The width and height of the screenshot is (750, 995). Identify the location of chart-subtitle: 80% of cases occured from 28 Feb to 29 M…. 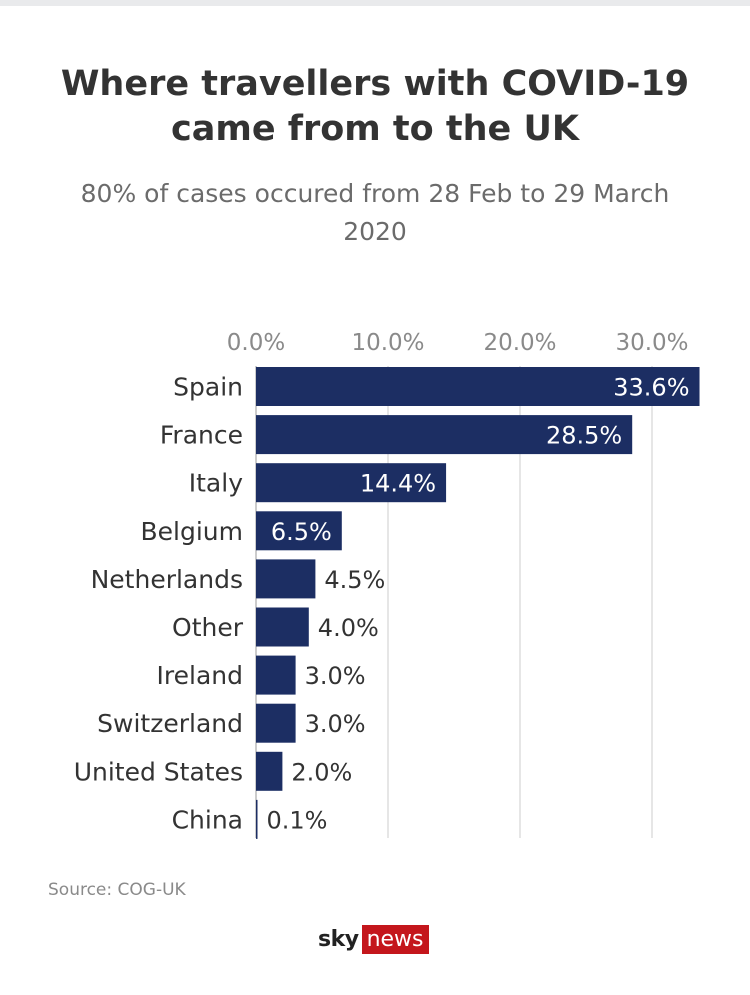
(375, 212).